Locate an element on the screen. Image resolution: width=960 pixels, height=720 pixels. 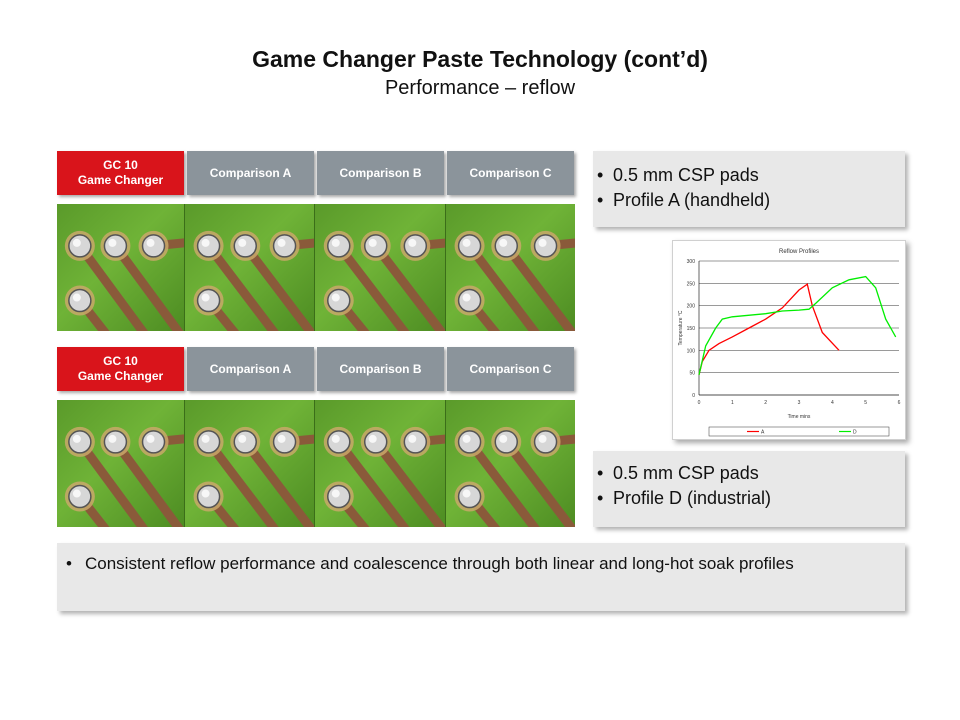
x-tick-label: 0 is located at coordinates (699, 403).